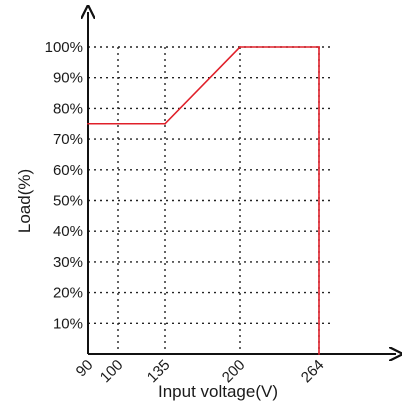 Image resolution: width=402 pixels, height=403 pixels. I want to click on y-tick-labels: 10% 20% 30% 40% 50% 60% 70% 80% 90% 100%, so click(64, 185).